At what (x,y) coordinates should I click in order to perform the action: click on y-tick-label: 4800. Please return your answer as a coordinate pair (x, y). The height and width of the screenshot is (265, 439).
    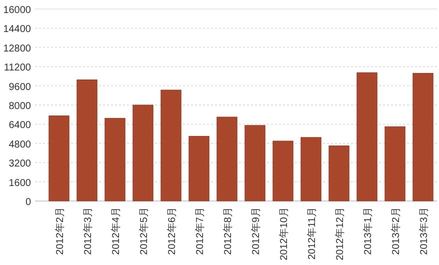
    Looking at the image, I should click on (20, 144).